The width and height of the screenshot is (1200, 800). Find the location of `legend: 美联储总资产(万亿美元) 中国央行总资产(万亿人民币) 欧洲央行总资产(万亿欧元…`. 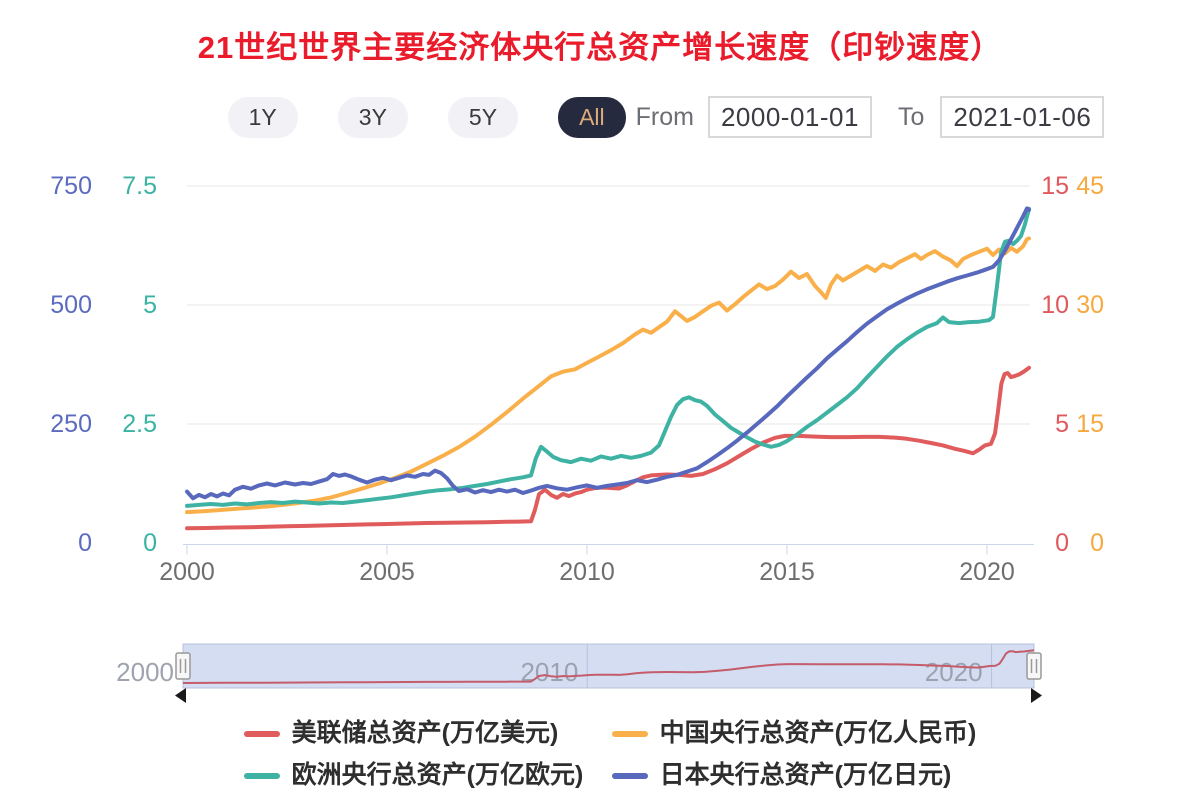

legend: 美联储总资产(万亿美元) 中国央行总资产(万亿人民币) 欧洲央行总资产(万亿欧元… is located at coordinates (600, 754).